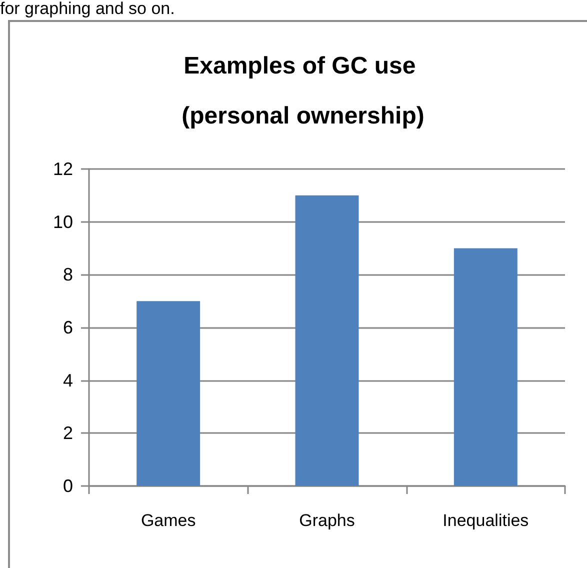 The image size is (587, 568). Describe the element at coordinates (87, 9) in the screenshot. I see `text: for graphing and so on.` at that location.